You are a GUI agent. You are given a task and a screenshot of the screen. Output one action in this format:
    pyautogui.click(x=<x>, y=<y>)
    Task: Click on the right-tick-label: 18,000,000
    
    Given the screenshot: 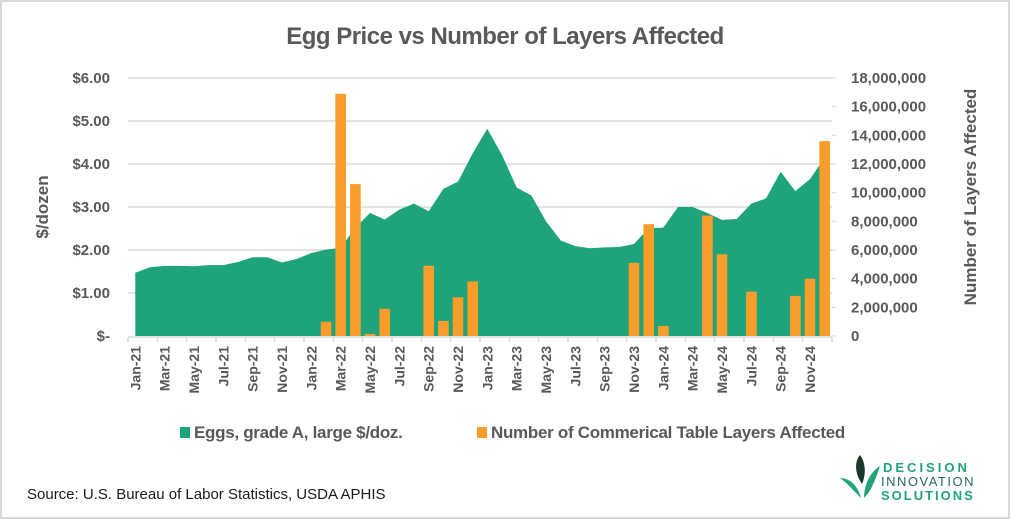 What is the action you would take?
    pyautogui.click(x=888, y=78)
    